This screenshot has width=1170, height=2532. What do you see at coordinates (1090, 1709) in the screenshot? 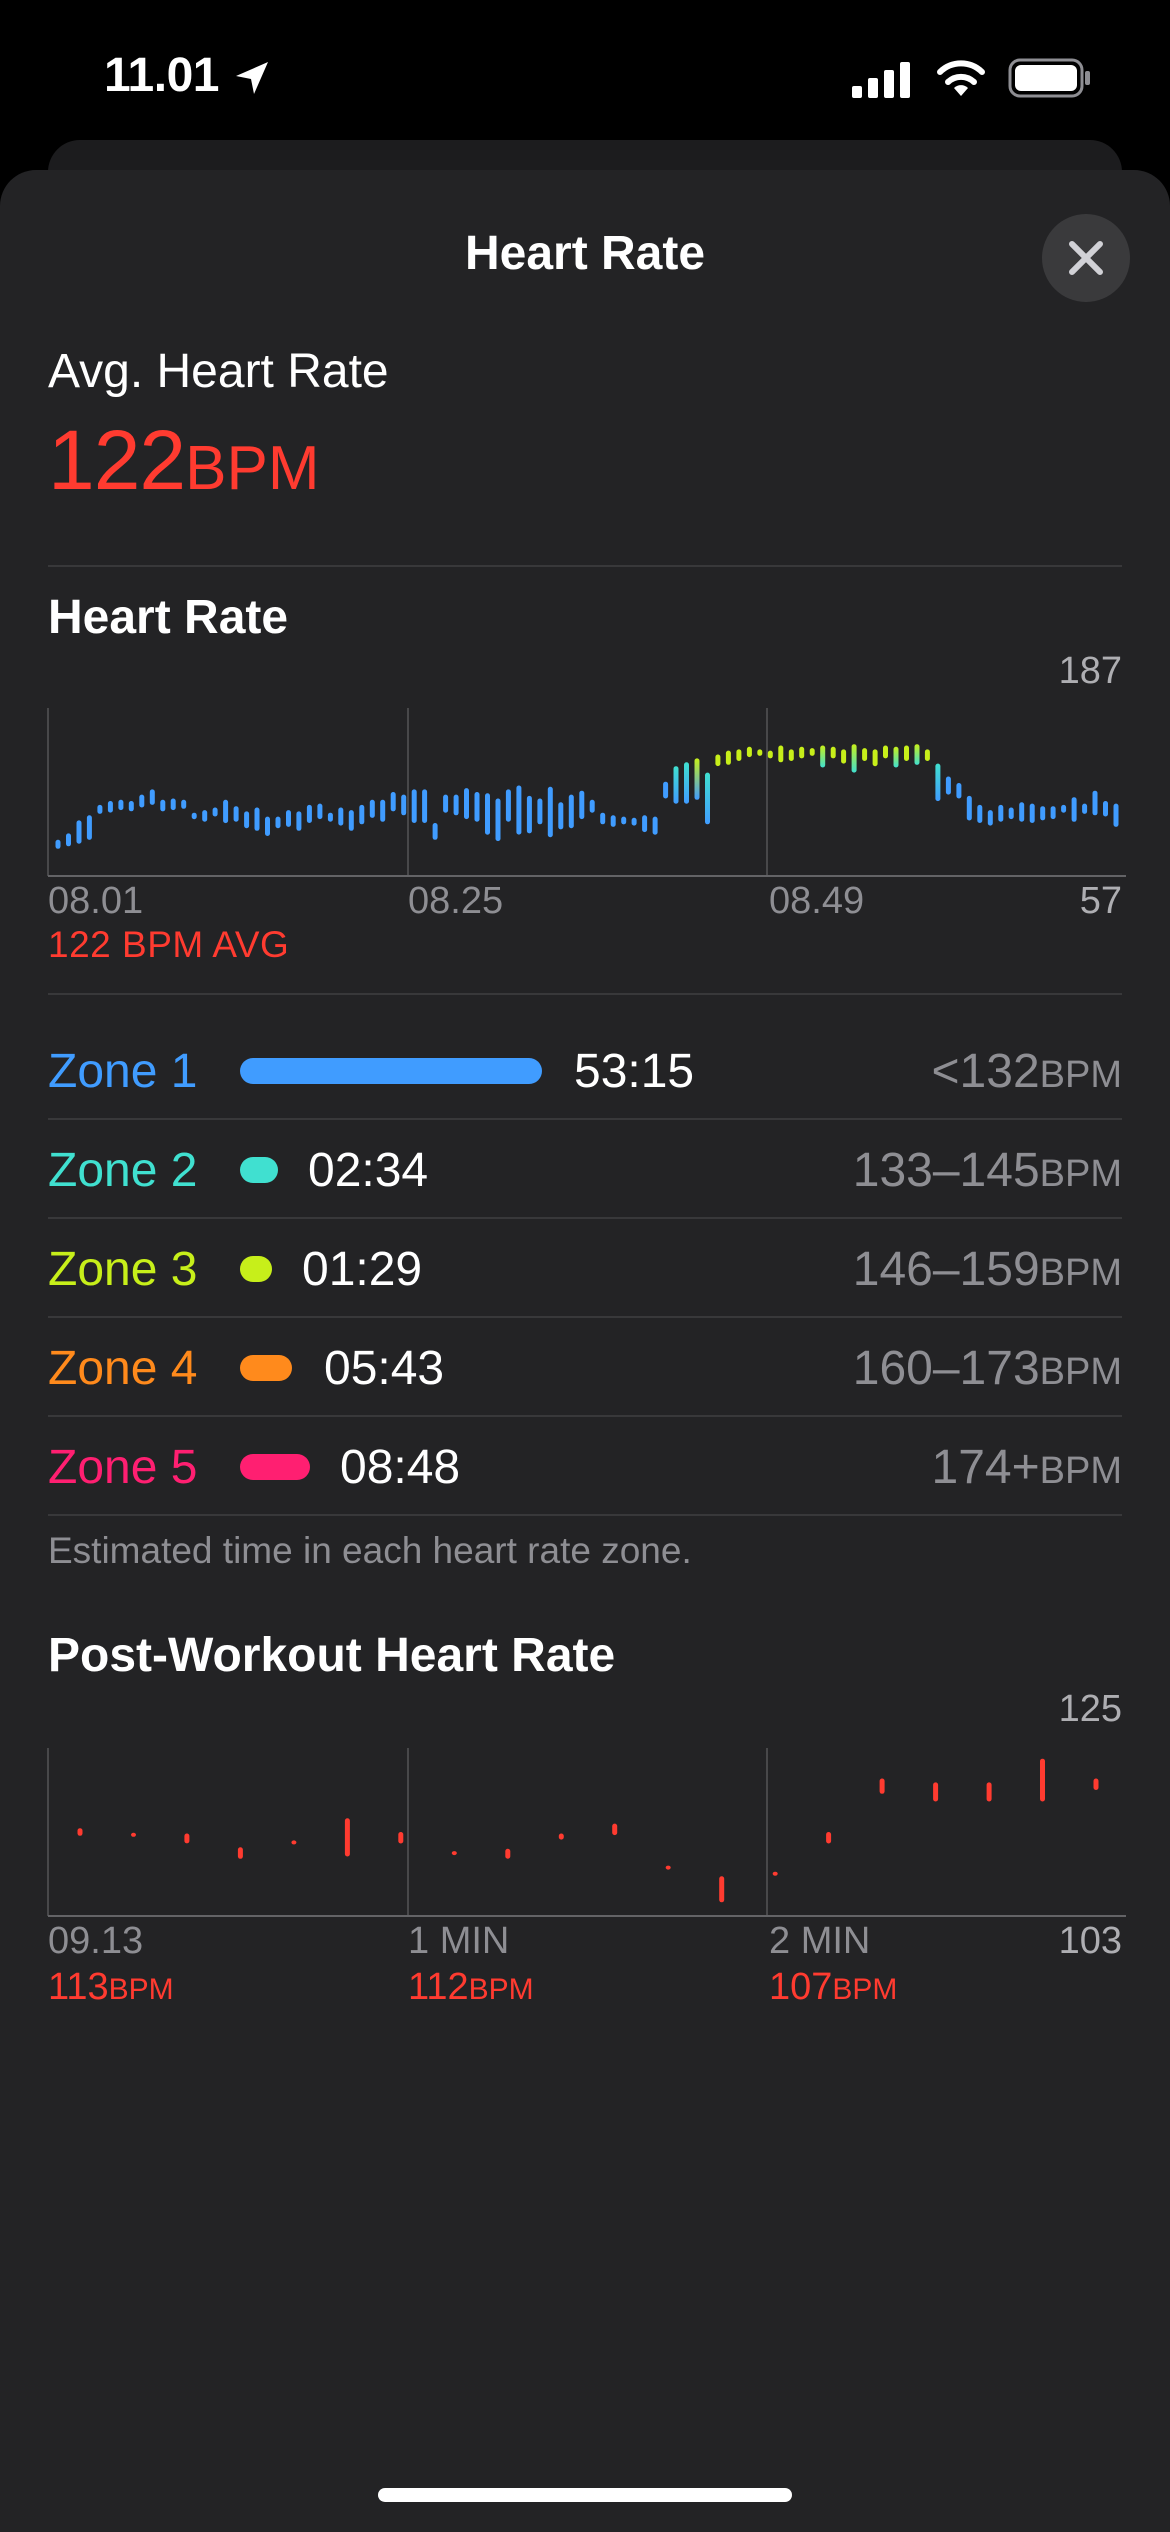
I see `post-chart-y-max-label: 125` at bounding box center [1090, 1709].